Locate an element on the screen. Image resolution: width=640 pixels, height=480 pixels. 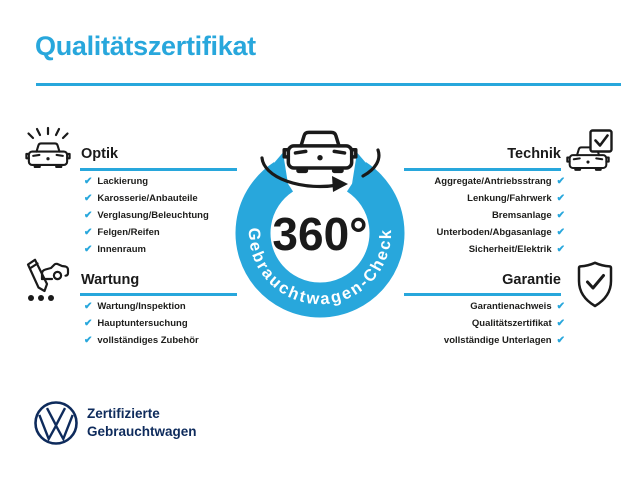
checklist-item: Aggregate/Antriebsstrang ✔ is located at coordinates (499, 182).